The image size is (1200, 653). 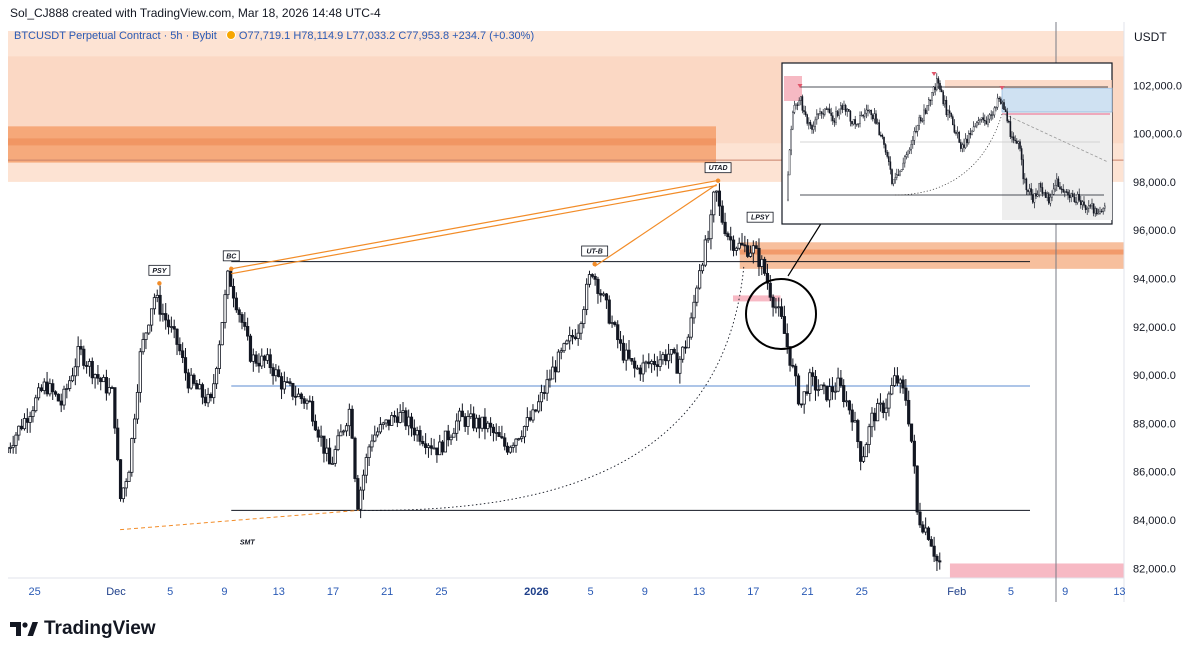 What do you see at coordinates (781, 314) in the screenshot?
I see `highlight-circle` at bounding box center [781, 314].